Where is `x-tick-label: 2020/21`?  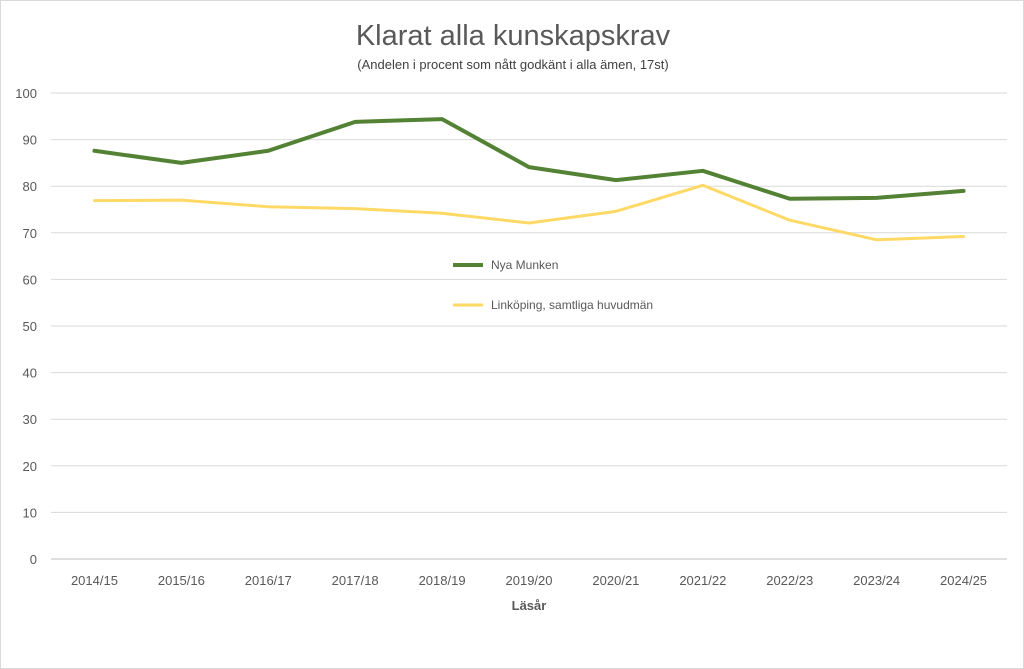
x-tick-label: 2020/21 is located at coordinates (615, 580).